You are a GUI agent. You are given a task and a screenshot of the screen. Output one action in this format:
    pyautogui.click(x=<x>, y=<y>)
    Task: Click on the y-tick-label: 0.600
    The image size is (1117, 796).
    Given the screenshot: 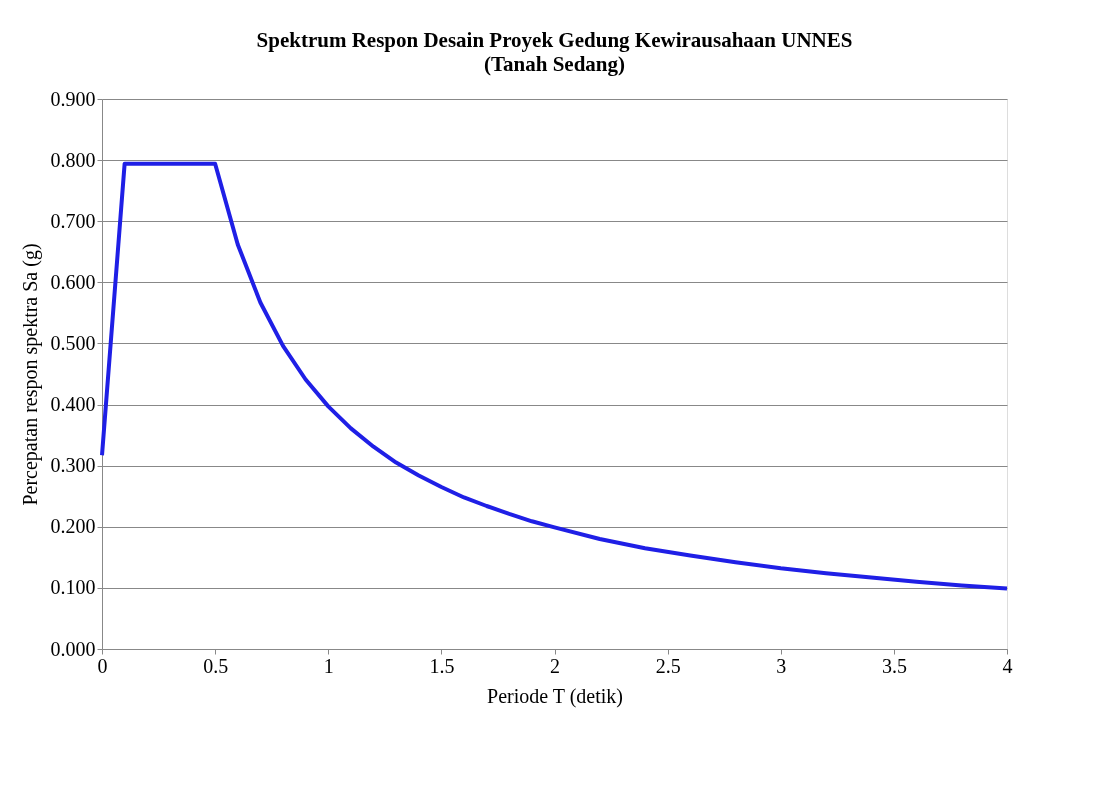 What is the action you would take?
    pyautogui.click(x=73, y=281)
    